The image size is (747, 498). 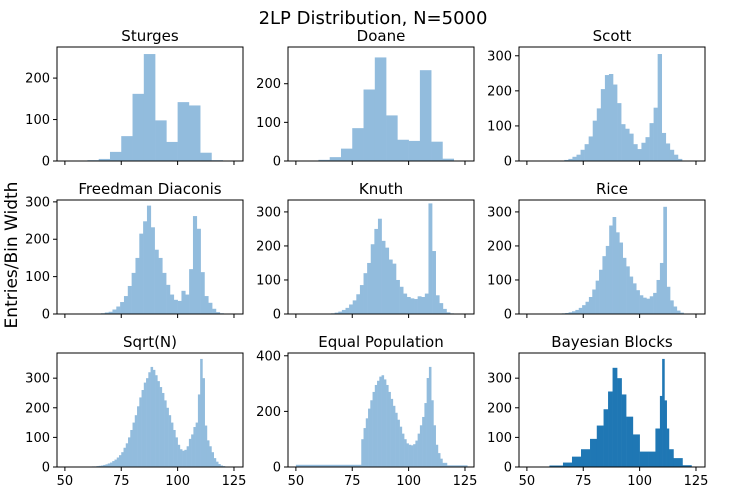 I want to click on subplot-sturges: Sturges 0 100 200, so click(x=134, y=98).